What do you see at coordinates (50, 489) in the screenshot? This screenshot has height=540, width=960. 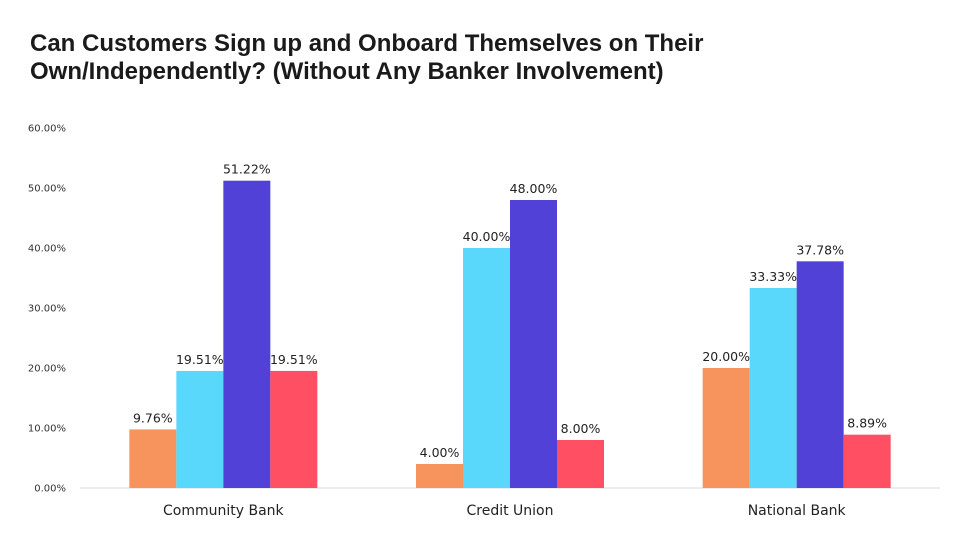 I see `y-tick-label: 0.00%` at bounding box center [50, 489].